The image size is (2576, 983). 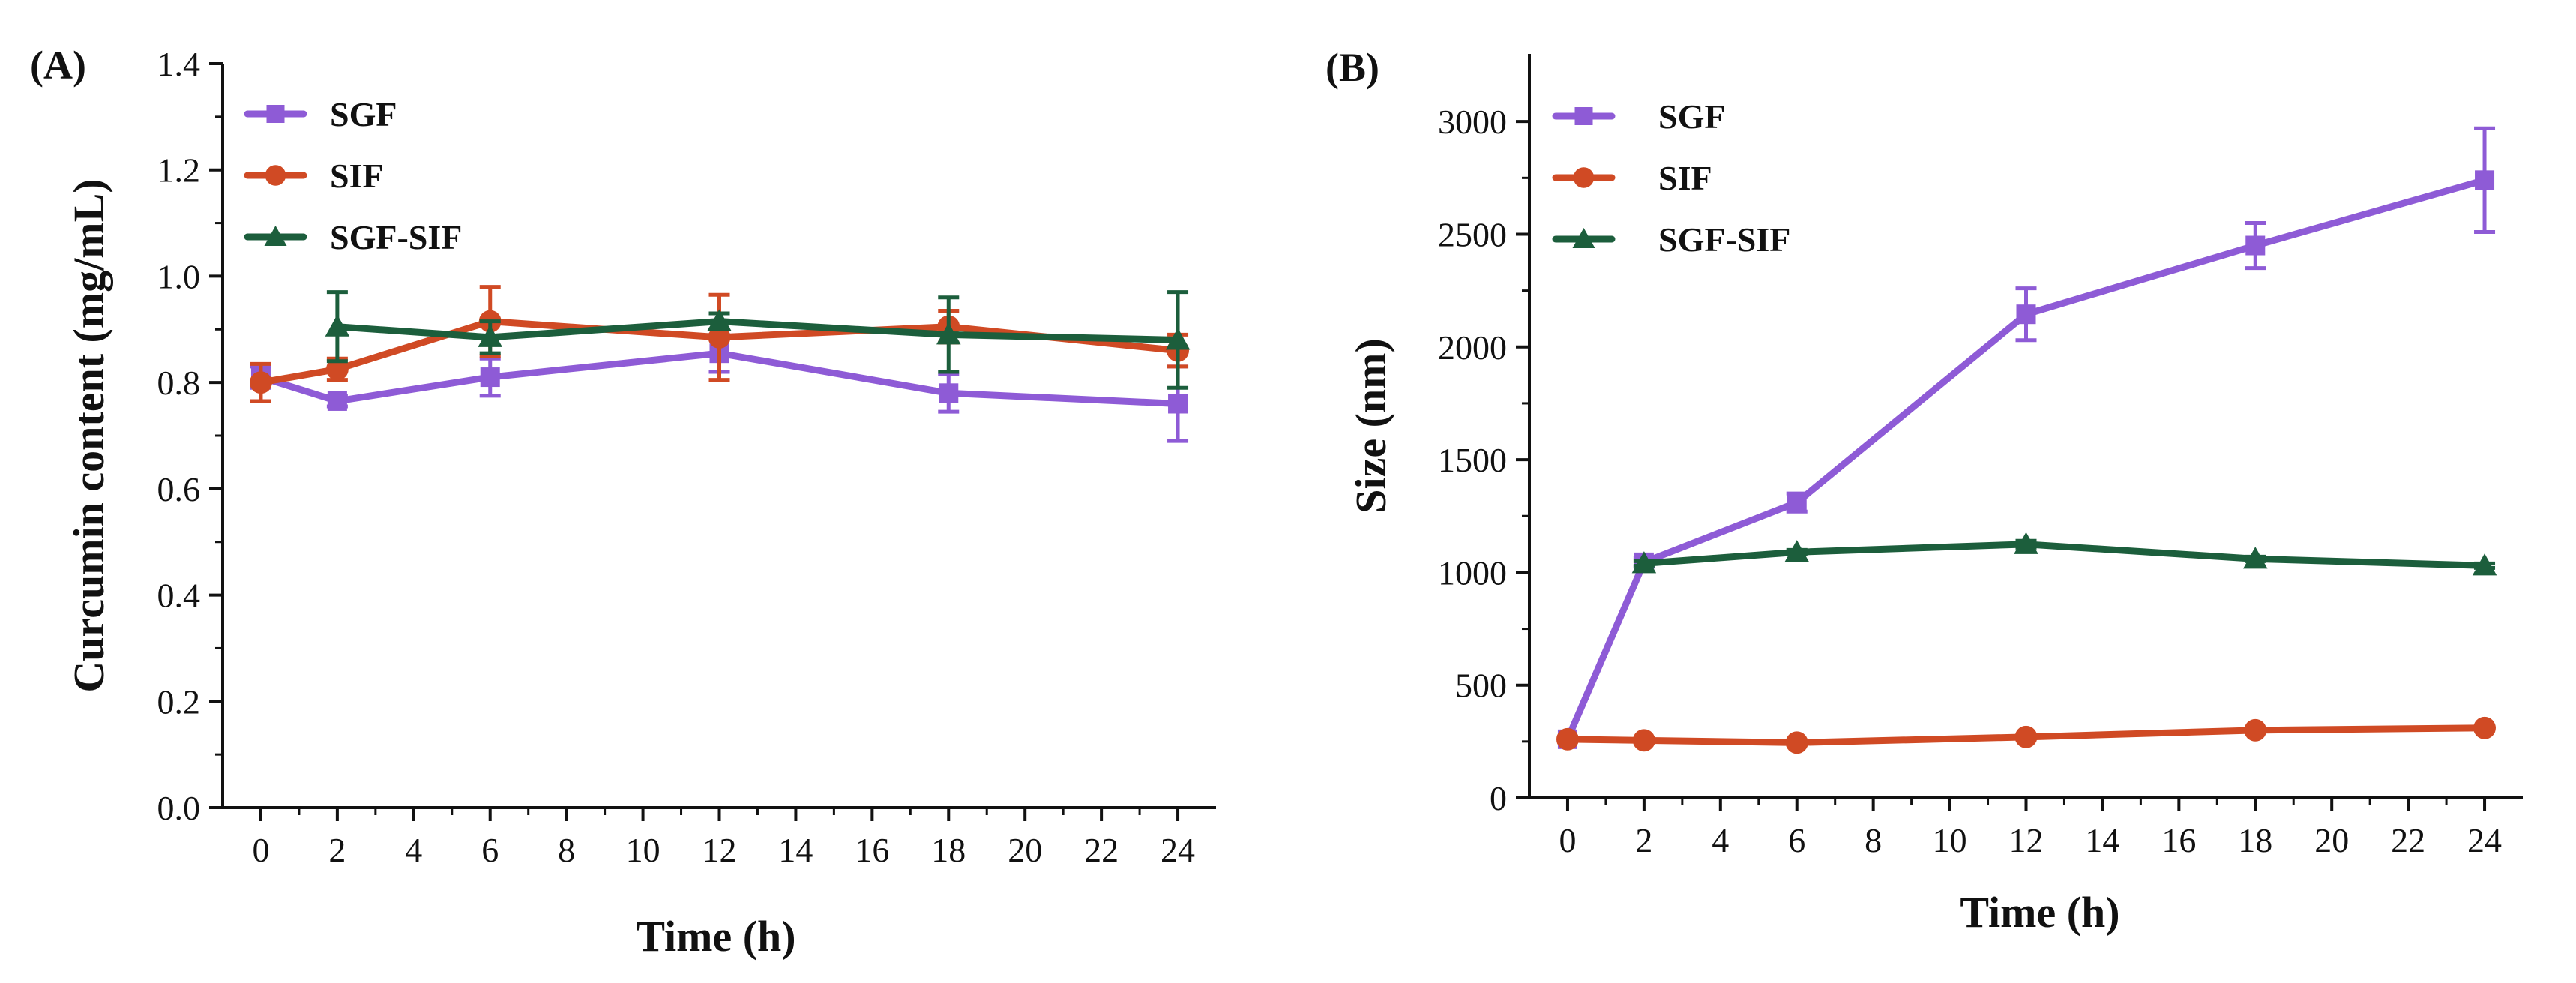 What do you see at coordinates (1498, 798) in the screenshot?
I see `y-tick-label: 0` at bounding box center [1498, 798].